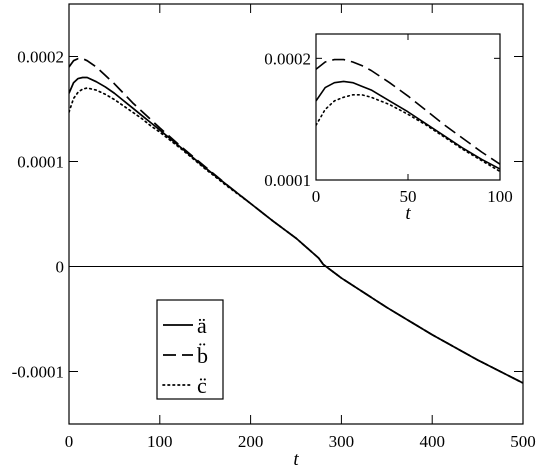 The height and width of the screenshot is (470, 545). Describe the element at coordinates (316, 196) in the screenshot. I see `inset-x-tick-label: 0` at that location.